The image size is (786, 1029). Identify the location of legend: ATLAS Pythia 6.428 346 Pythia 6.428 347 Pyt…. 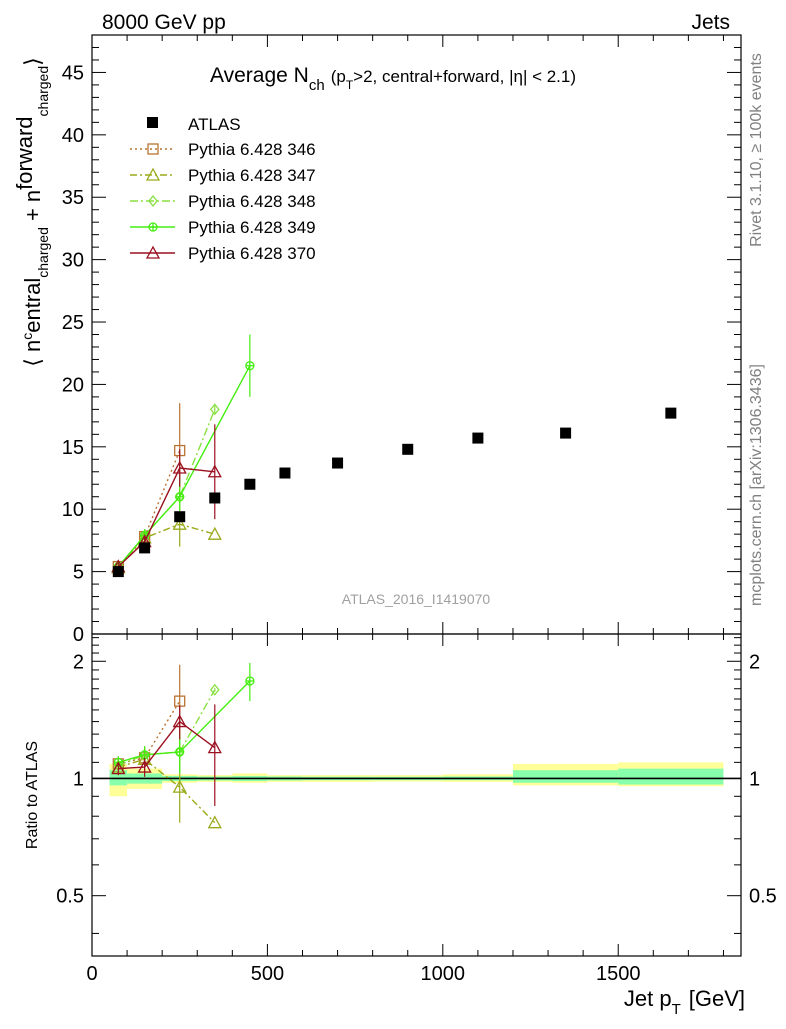
(223, 189).